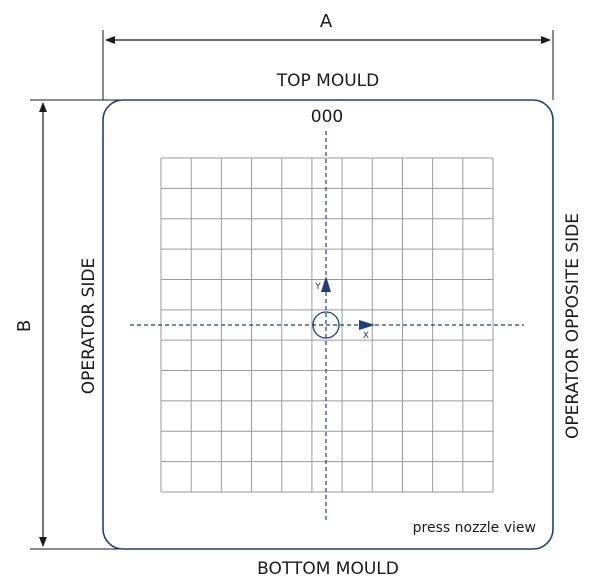  Describe the element at coordinates (327, 81) in the screenshot. I see `top-mould-label: TOP MOULD` at that location.